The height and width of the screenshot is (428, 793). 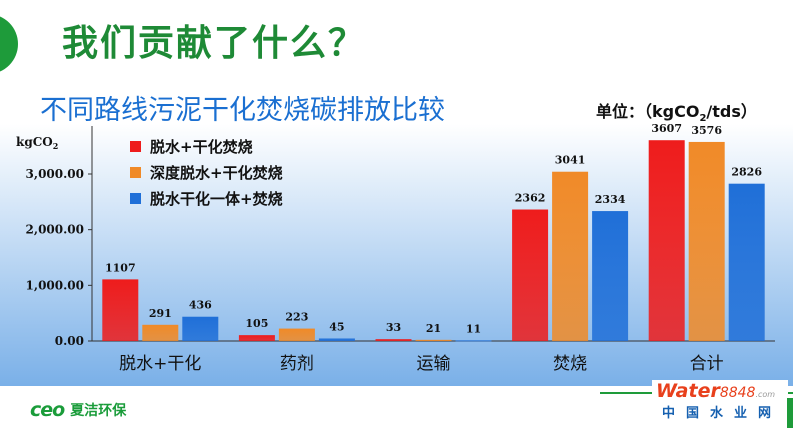 What do you see at coordinates (58, 410) in the screenshot?
I see `company-logo-o-icon: o` at bounding box center [58, 410].